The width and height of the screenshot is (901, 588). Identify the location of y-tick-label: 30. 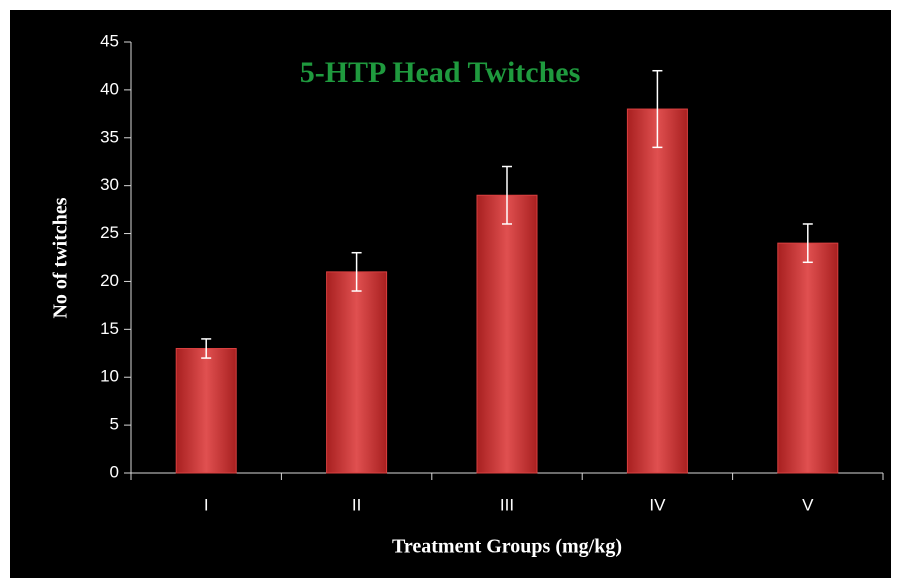
(109, 184).